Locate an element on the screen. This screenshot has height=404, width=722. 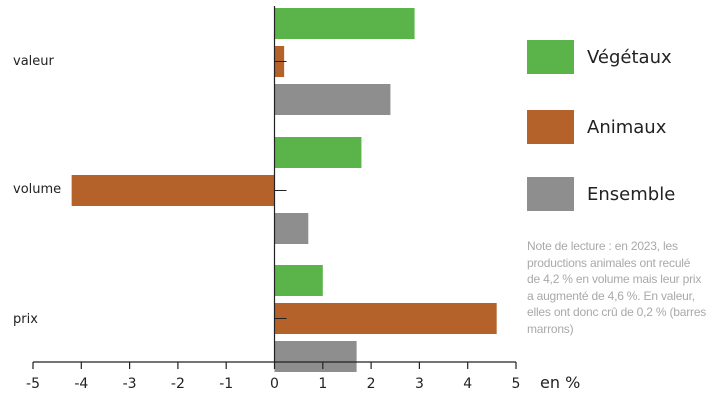
category-label-prix: prix is located at coordinates (25, 319).